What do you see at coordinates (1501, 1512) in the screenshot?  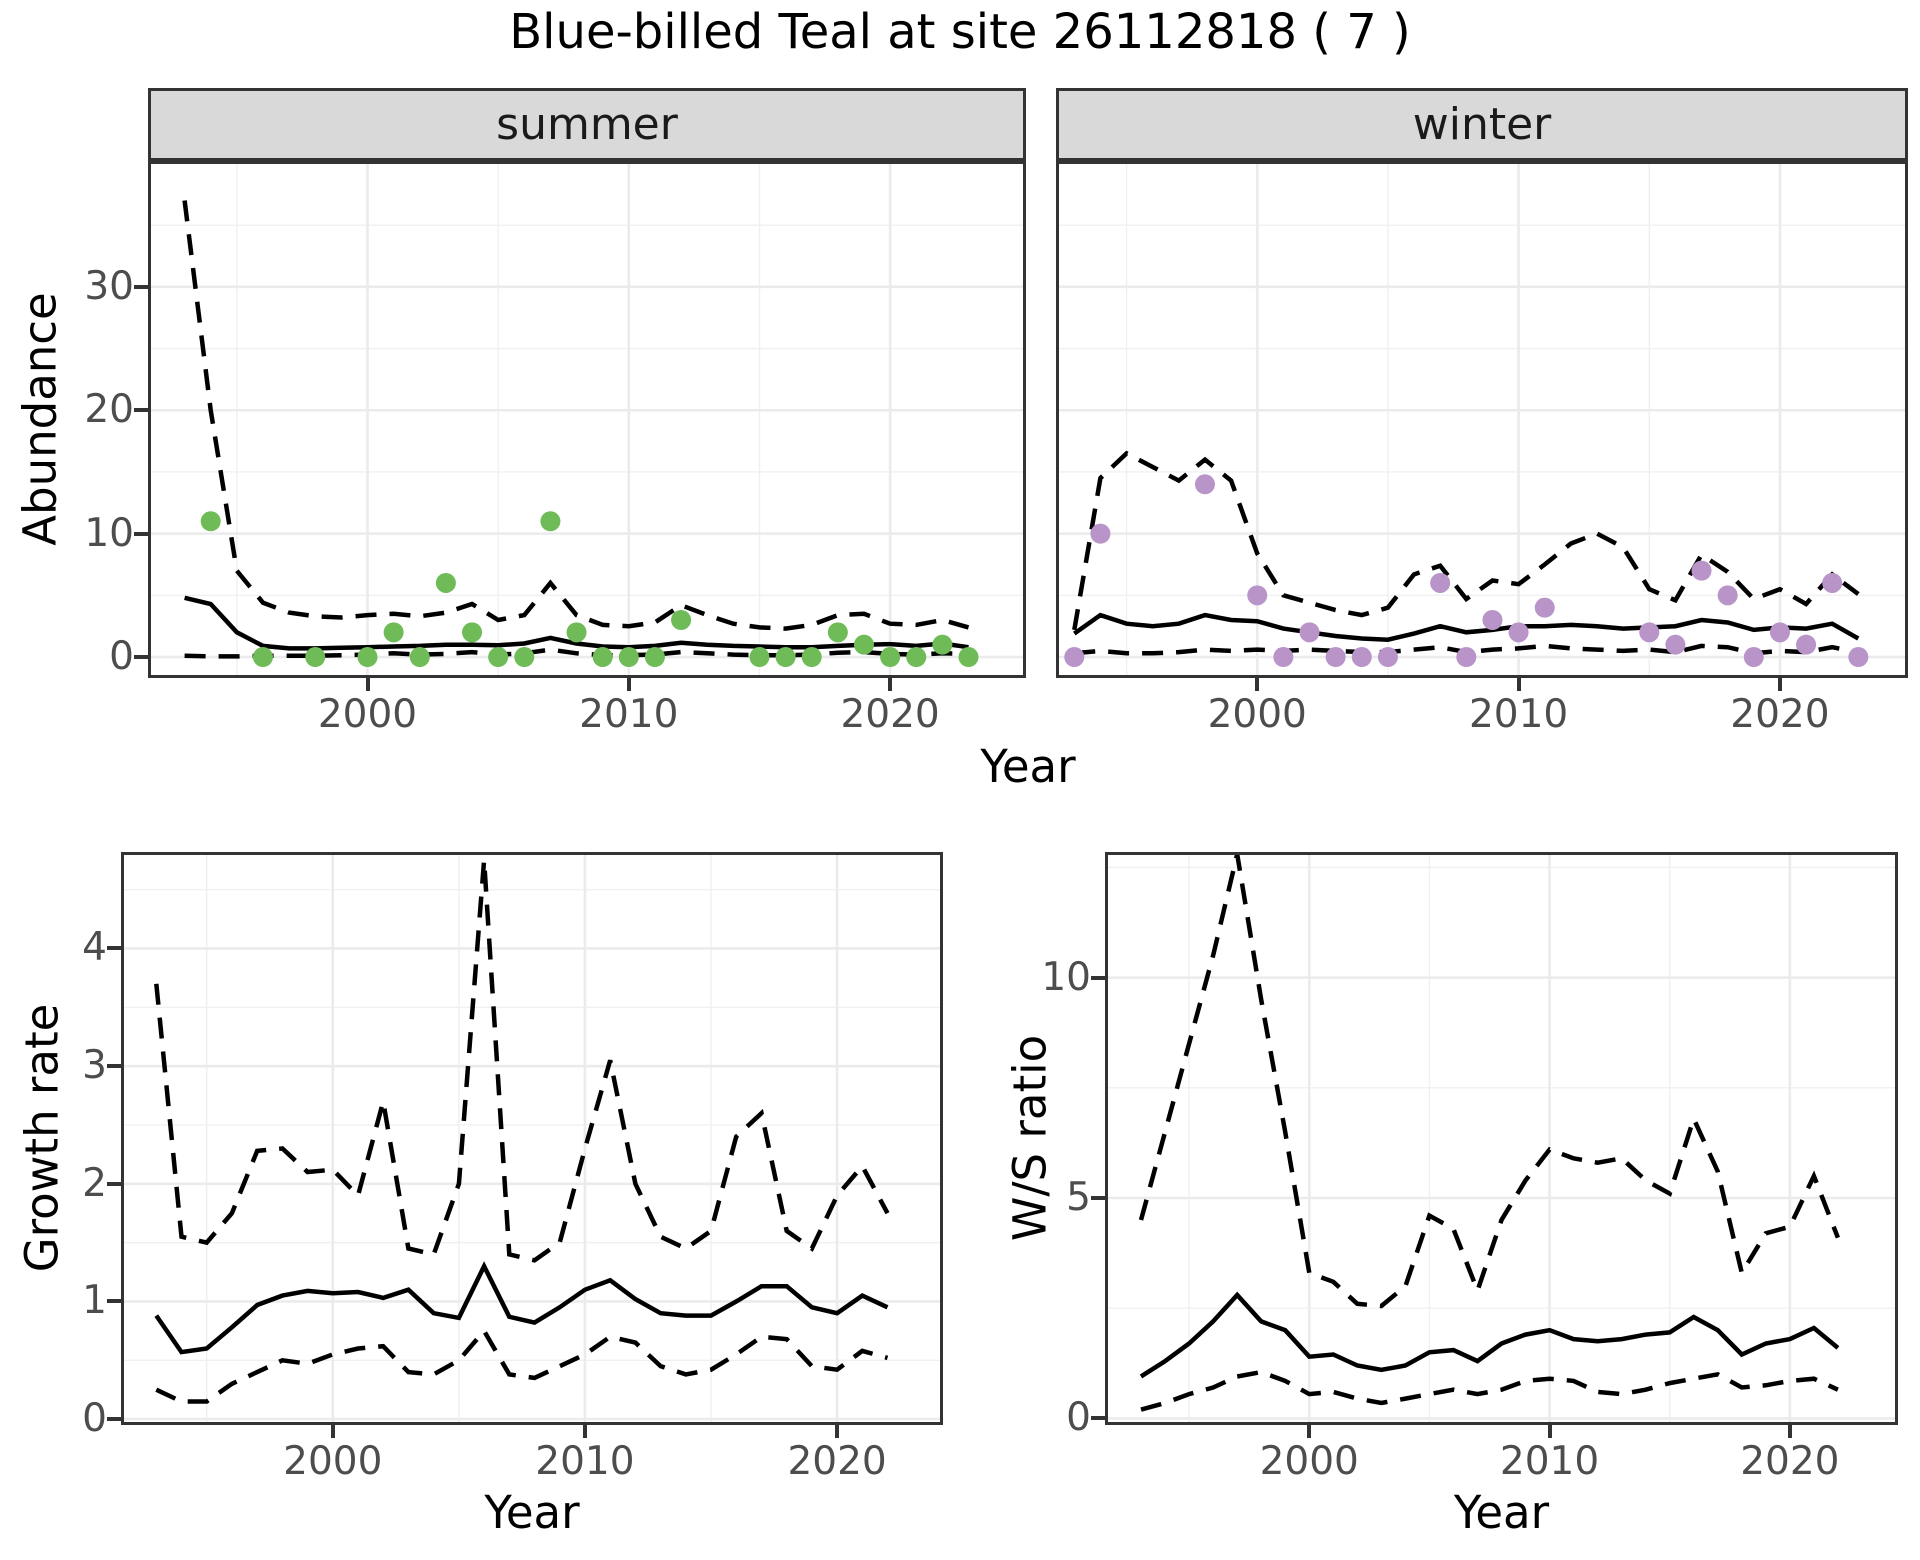 I see `x-axis-title-ws-ratio: Year` at bounding box center [1501, 1512].